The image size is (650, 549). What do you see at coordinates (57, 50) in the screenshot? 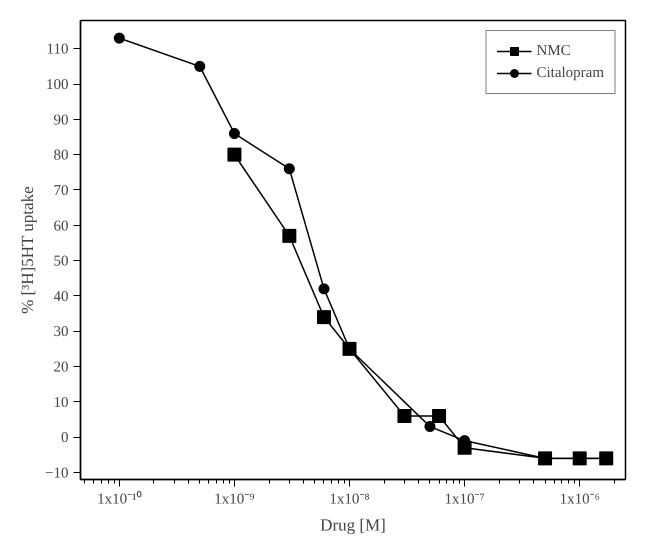
I see `y-tick-label: 110` at bounding box center [57, 50].